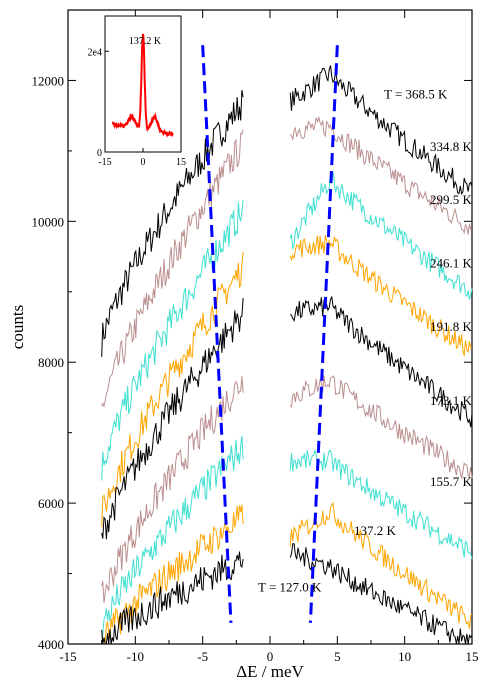 The image size is (479, 684). Describe the element at coordinates (135, 656) in the screenshot. I see `x-tick-label-1: -10` at that location.